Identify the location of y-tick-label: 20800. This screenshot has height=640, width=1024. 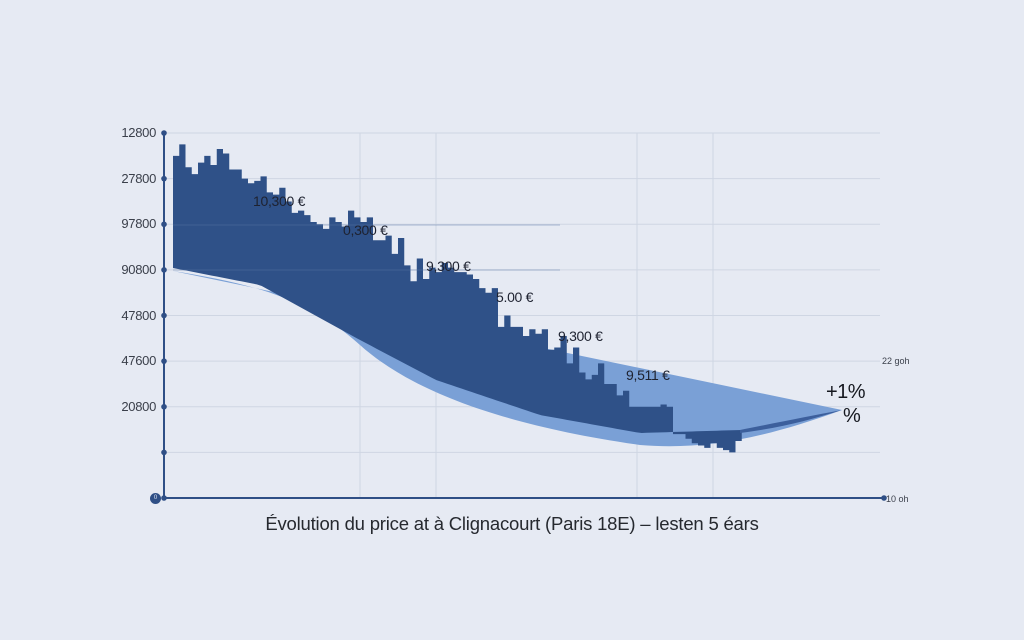
(138, 406).